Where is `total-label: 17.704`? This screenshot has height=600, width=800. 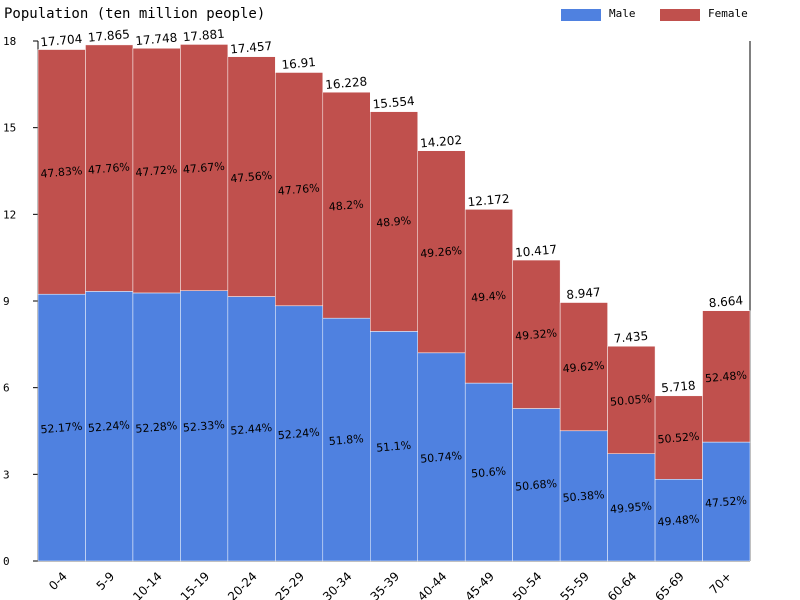 total-label: 17.704 is located at coordinates (61, 41).